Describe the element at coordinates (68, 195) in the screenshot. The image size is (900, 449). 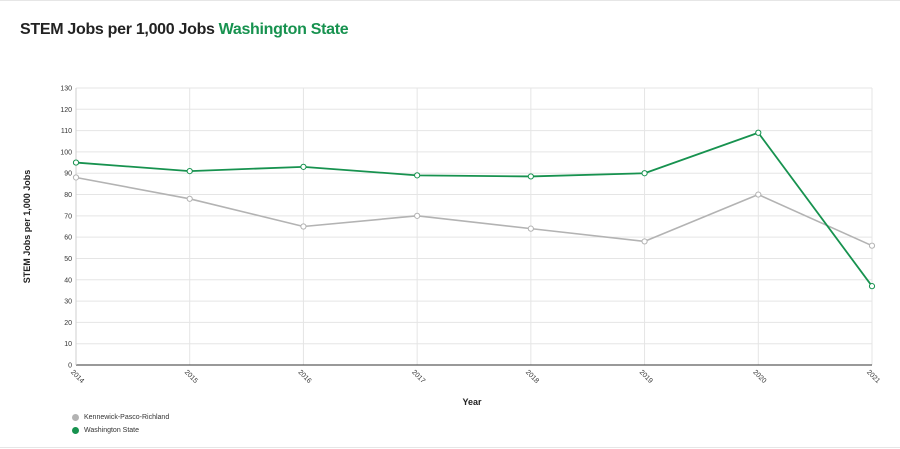
I see `y-tick-label: 80` at that location.